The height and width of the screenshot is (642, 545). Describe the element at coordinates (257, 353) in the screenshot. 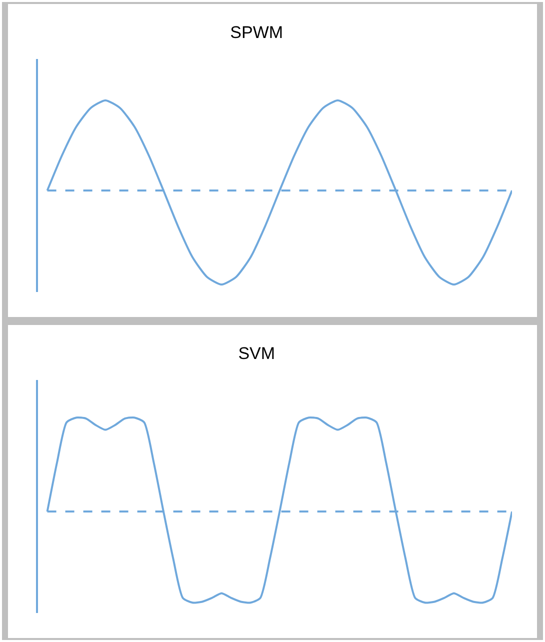

I see `chart-title: SVM` at that location.